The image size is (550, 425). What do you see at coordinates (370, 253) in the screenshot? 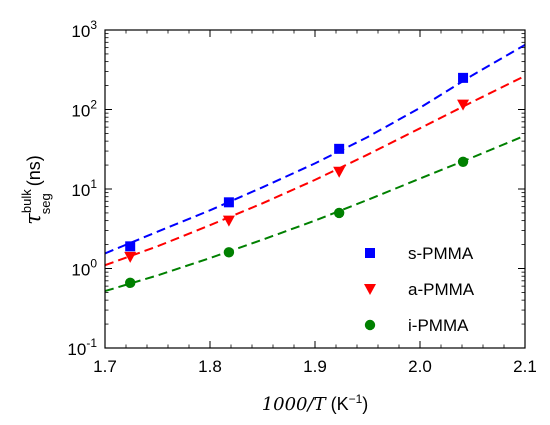
I see `legend-marker-s-pmma` at bounding box center [370, 253].